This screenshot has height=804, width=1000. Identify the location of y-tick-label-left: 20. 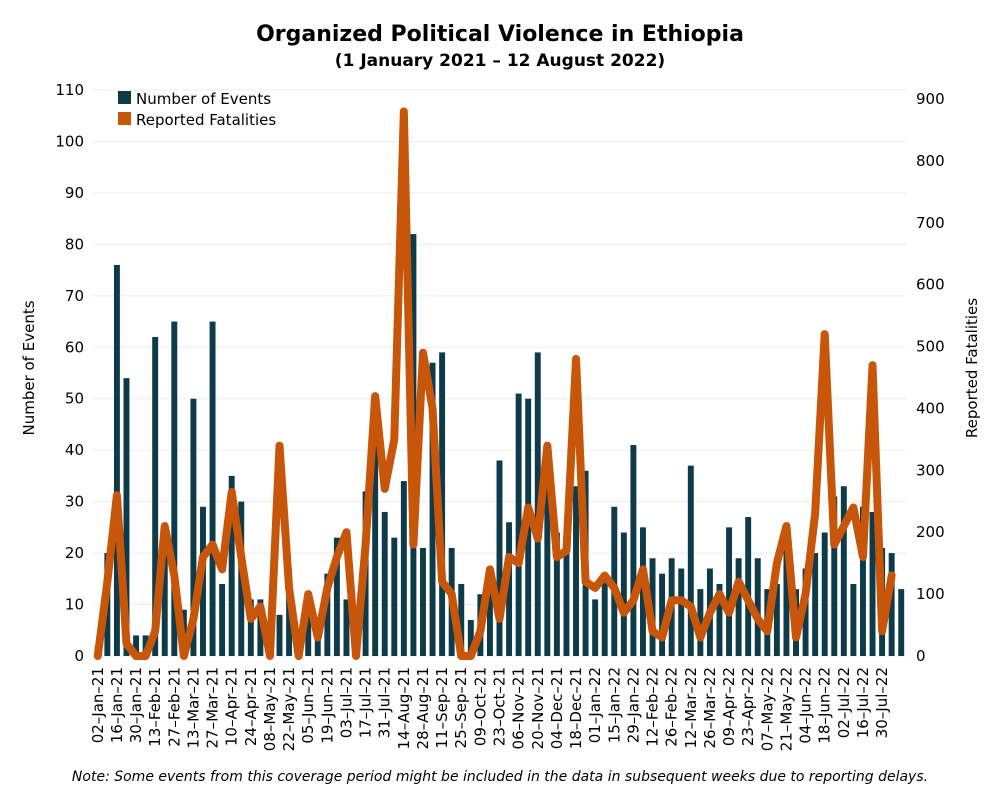
(74, 553).